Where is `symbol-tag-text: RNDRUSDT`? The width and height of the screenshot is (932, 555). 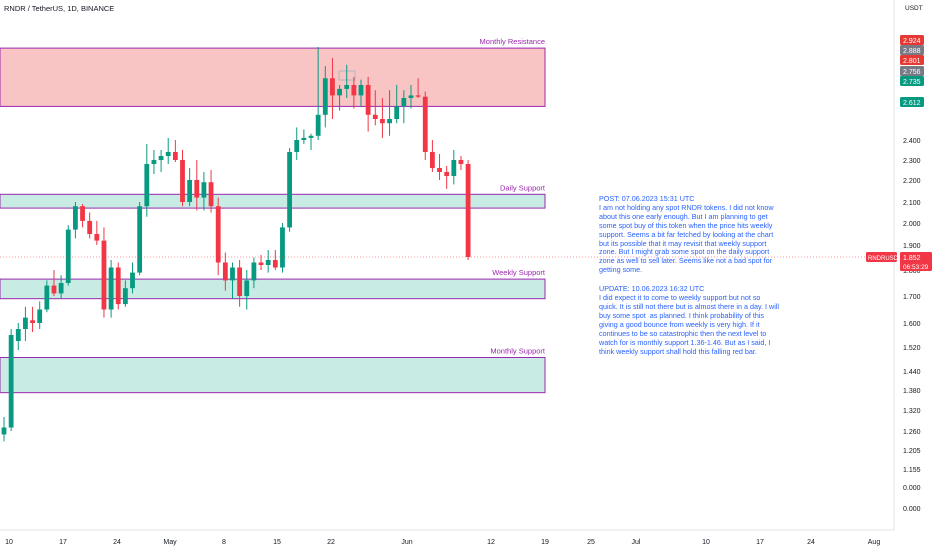 symbol-tag-text: RNDRUSDT is located at coordinates (885, 259).